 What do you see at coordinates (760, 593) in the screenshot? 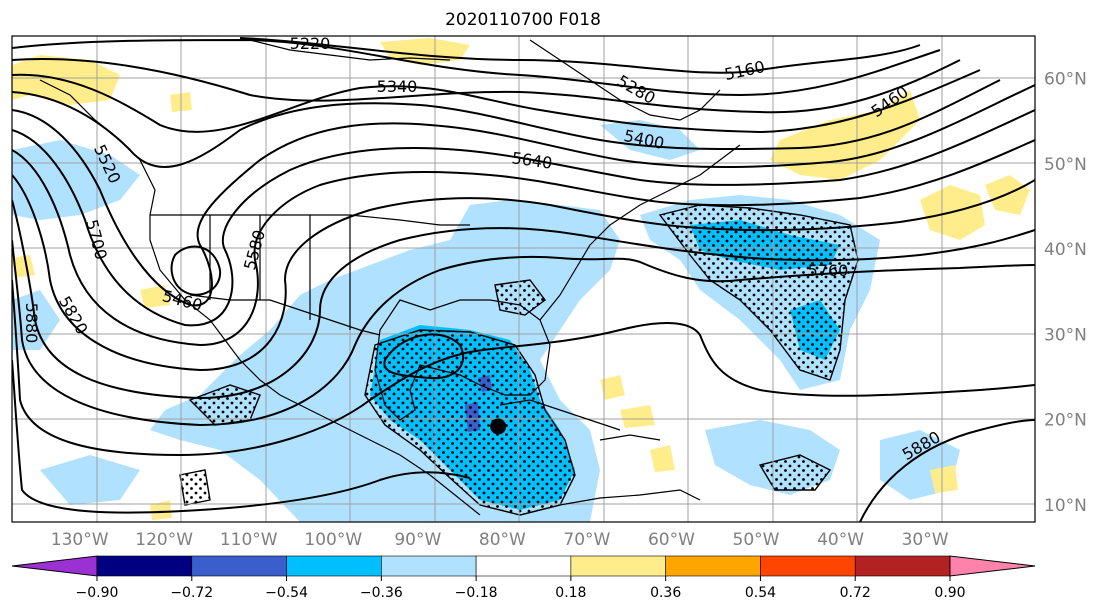
I see `colorbar-tick-label: 0.54` at bounding box center [760, 593].